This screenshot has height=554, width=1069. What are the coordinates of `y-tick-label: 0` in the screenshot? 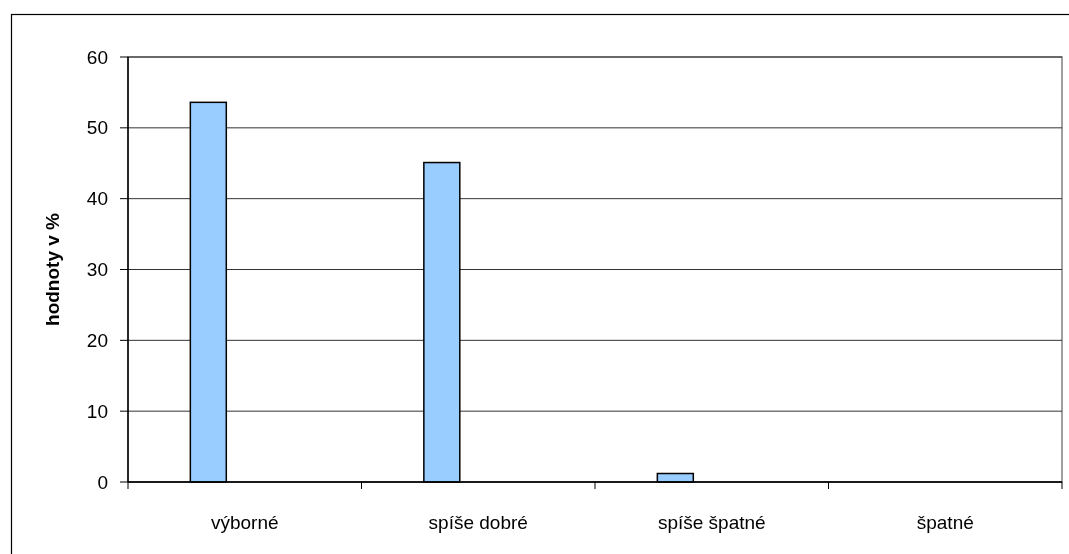 It's located at (102, 482).